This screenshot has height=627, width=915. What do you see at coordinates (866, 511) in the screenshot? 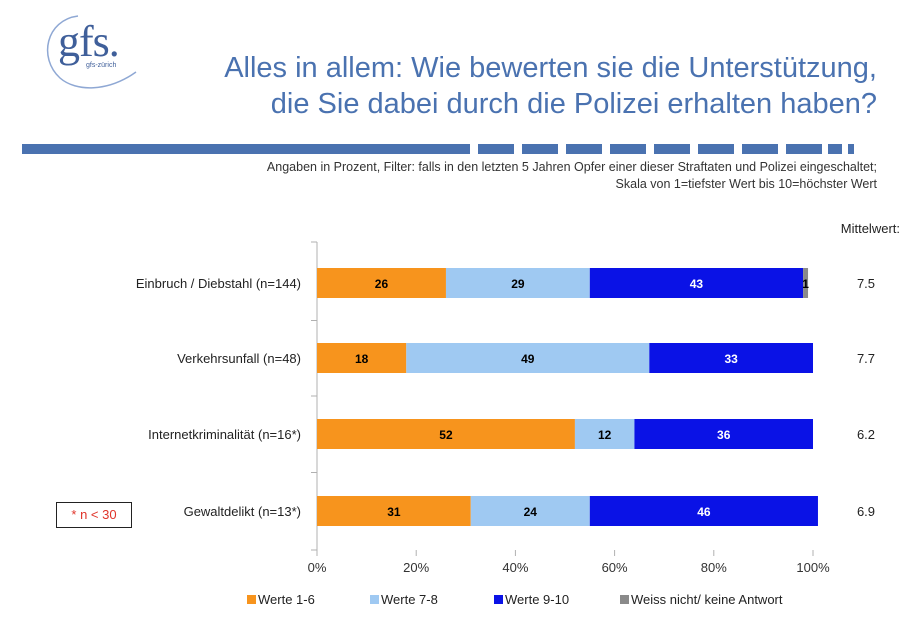
I see `mean-value: 6.9` at bounding box center [866, 511].